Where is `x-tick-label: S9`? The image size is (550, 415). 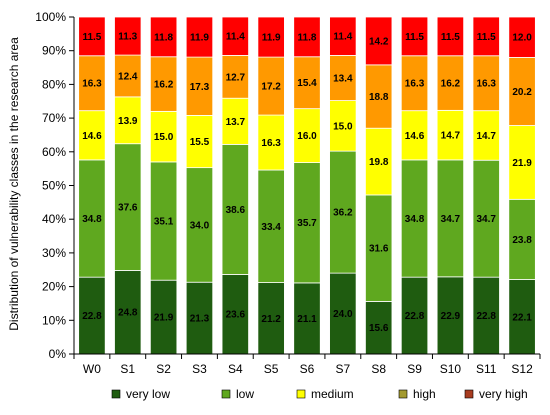 x-tick-label: S9 is located at coordinates (414, 369).